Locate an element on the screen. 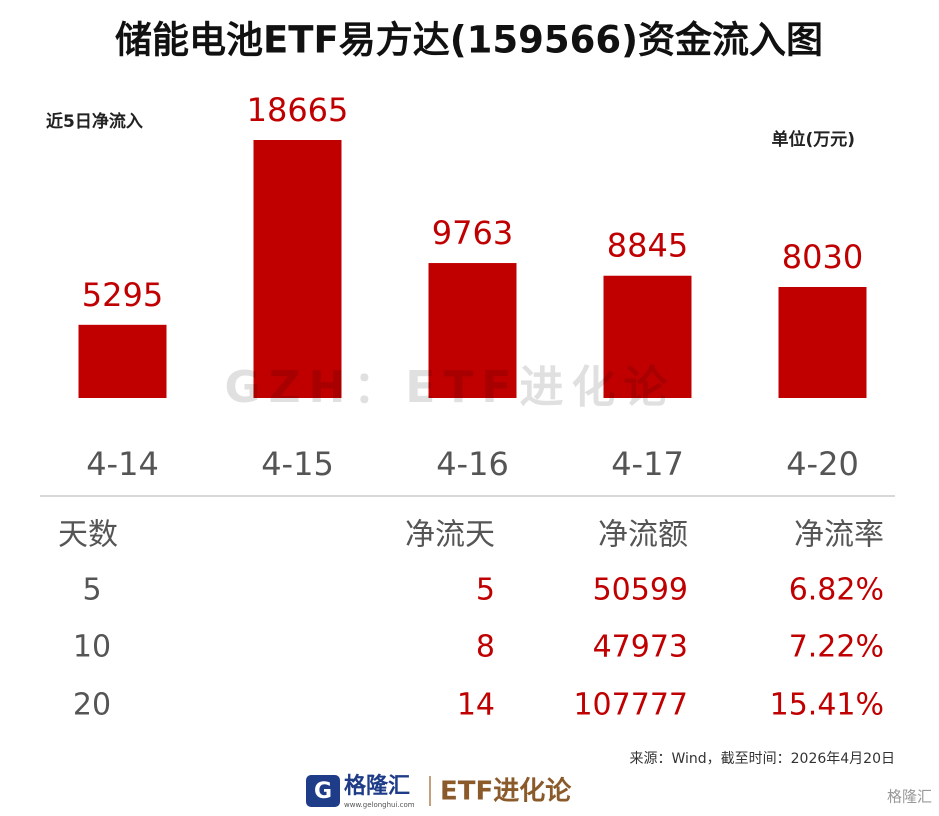 The width and height of the screenshot is (939, 816). x-tick-label: 4-17 is located at coordinates (647, 464).